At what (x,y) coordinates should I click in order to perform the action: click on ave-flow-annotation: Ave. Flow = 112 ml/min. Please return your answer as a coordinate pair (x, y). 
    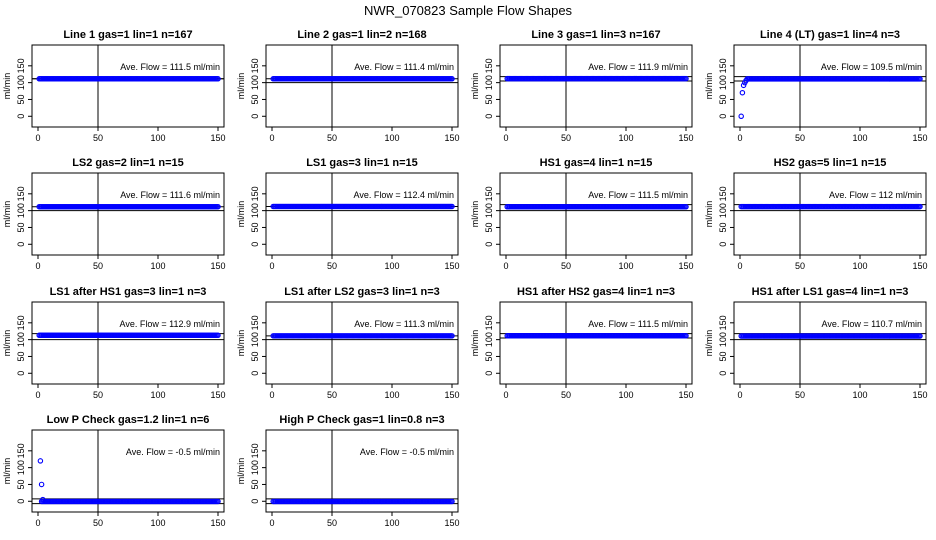
    Looking at the image, I should click on (875, 195).